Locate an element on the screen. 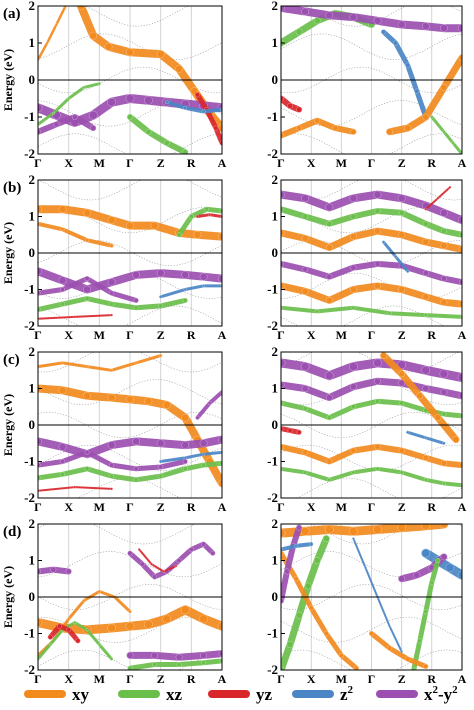 Image resolution: width=474 pixels, height=710 pixels. orbital-legend: xy xz yz z2 x2-y2 is located at coordinates (241, 694).